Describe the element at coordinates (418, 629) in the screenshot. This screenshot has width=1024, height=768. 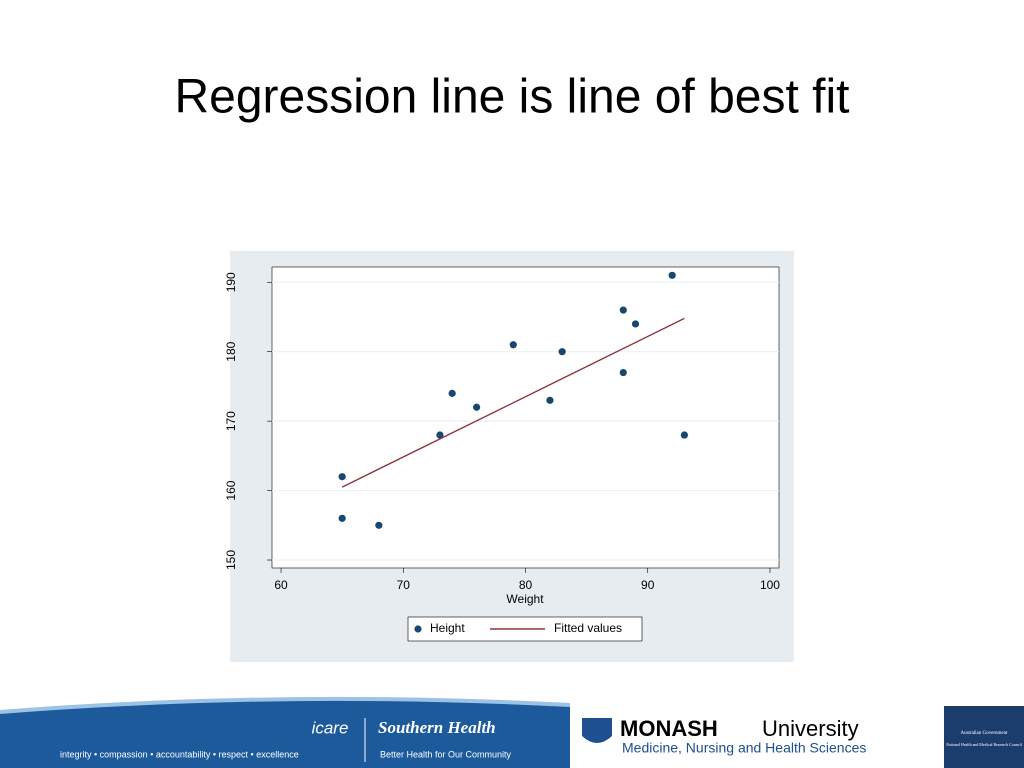
I see `legend-marker` at that location.